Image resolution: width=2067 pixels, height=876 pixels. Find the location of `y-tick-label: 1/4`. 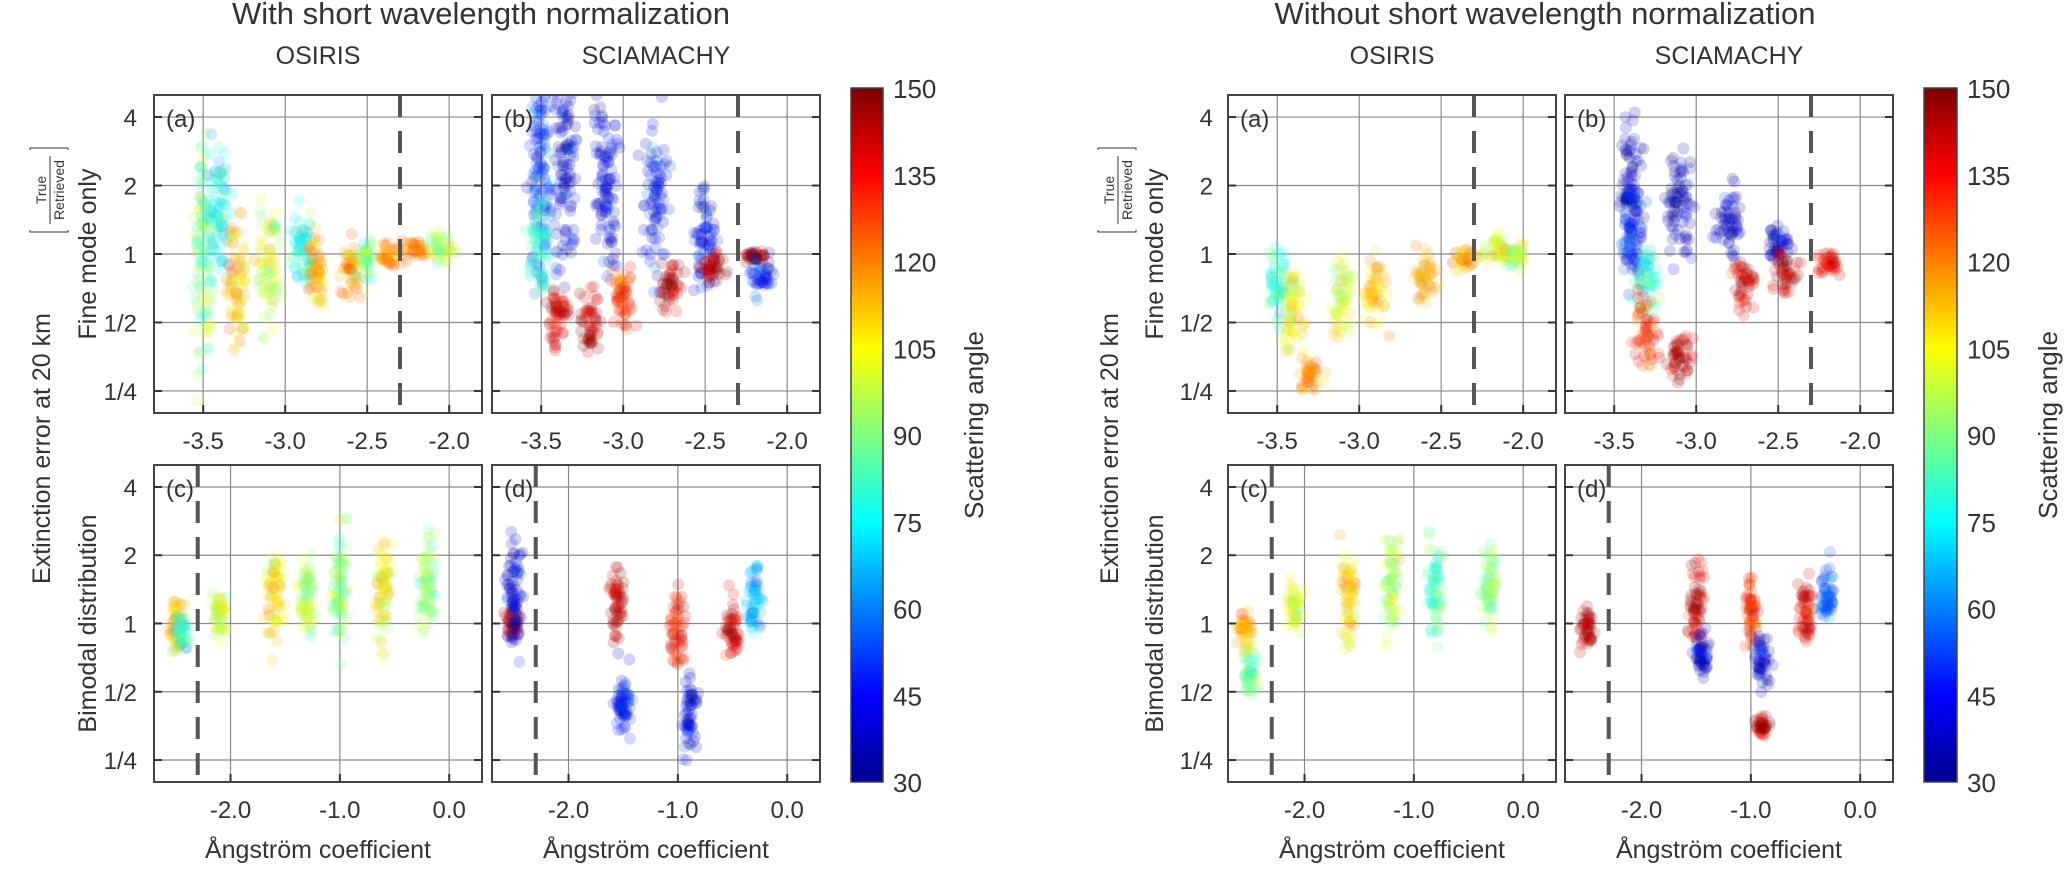

y-tick-label: 1/4 is located at coordinates (1196, 392).